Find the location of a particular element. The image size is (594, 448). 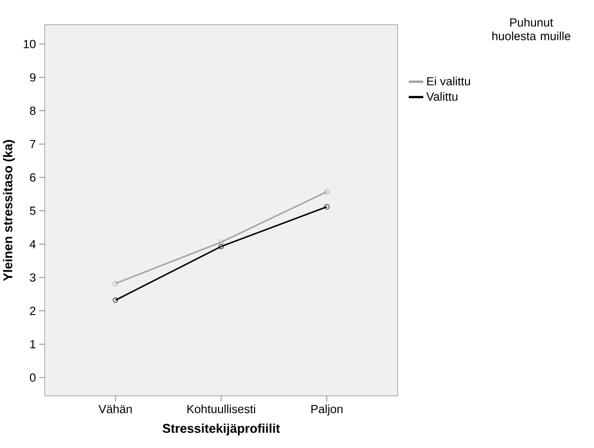

y-tick-label: 2 is located at coordinates (33, 311).